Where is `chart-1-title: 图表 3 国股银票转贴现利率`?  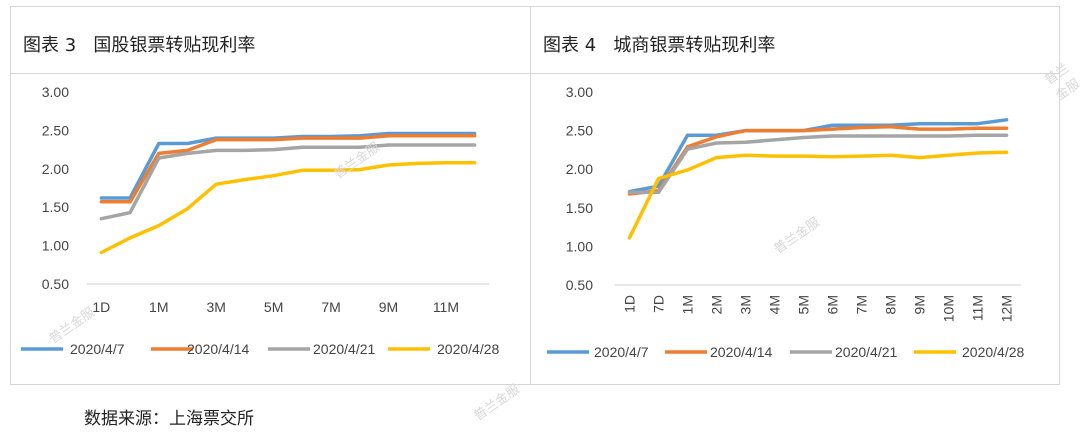 chart-1-title: 图表 3 国股银票转贴现利率 is located at coordinates (139, 45).